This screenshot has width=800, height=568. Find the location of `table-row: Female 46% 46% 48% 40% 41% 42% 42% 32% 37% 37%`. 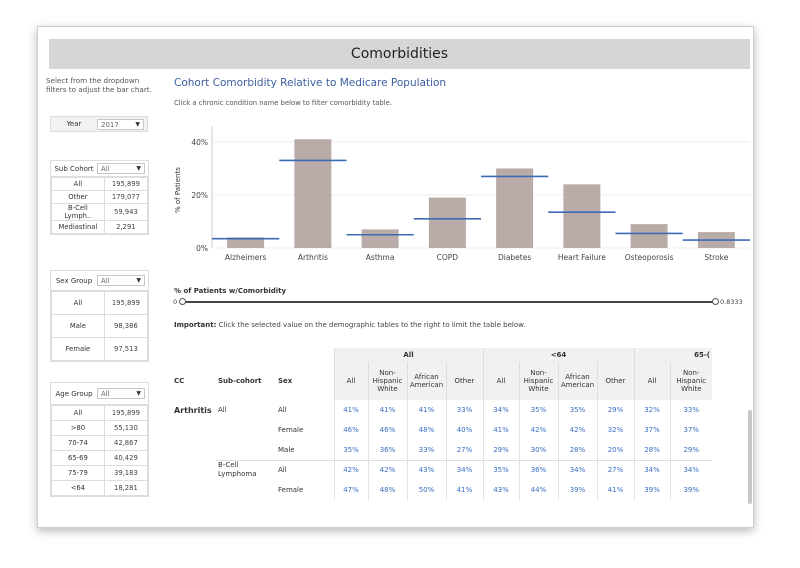

table-row: Female 46% 46% 48% 40% 41% 42% 42% 32% 37% 37% is located at coordinates (442, 430).